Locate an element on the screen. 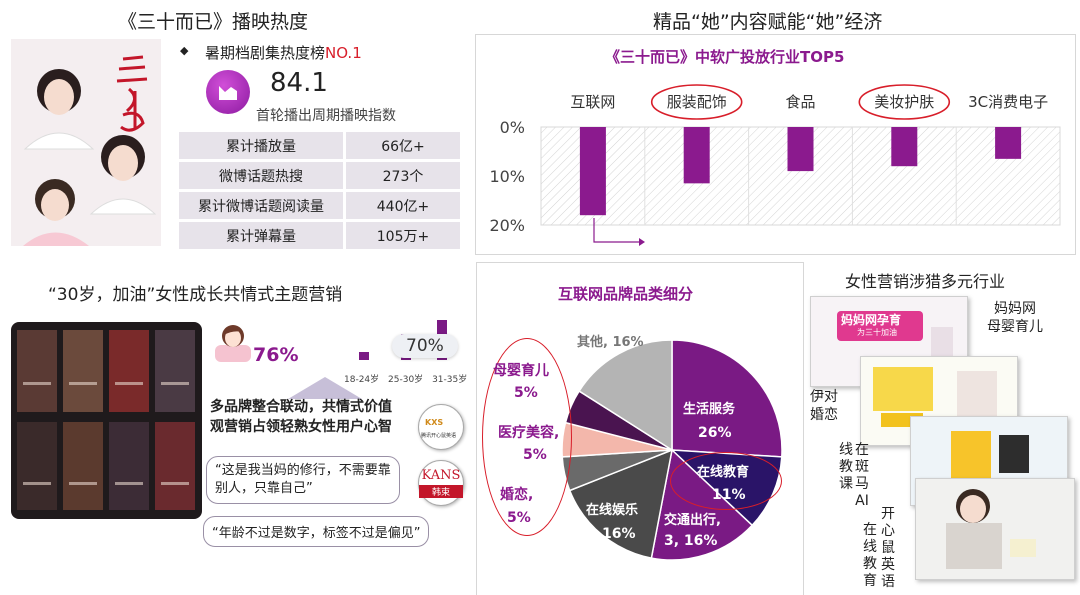 The width and height of the screenshot is (1080, 595). rank-line: 暑期档剧集热度榜NO.1 is located at coordinates (283, 52).